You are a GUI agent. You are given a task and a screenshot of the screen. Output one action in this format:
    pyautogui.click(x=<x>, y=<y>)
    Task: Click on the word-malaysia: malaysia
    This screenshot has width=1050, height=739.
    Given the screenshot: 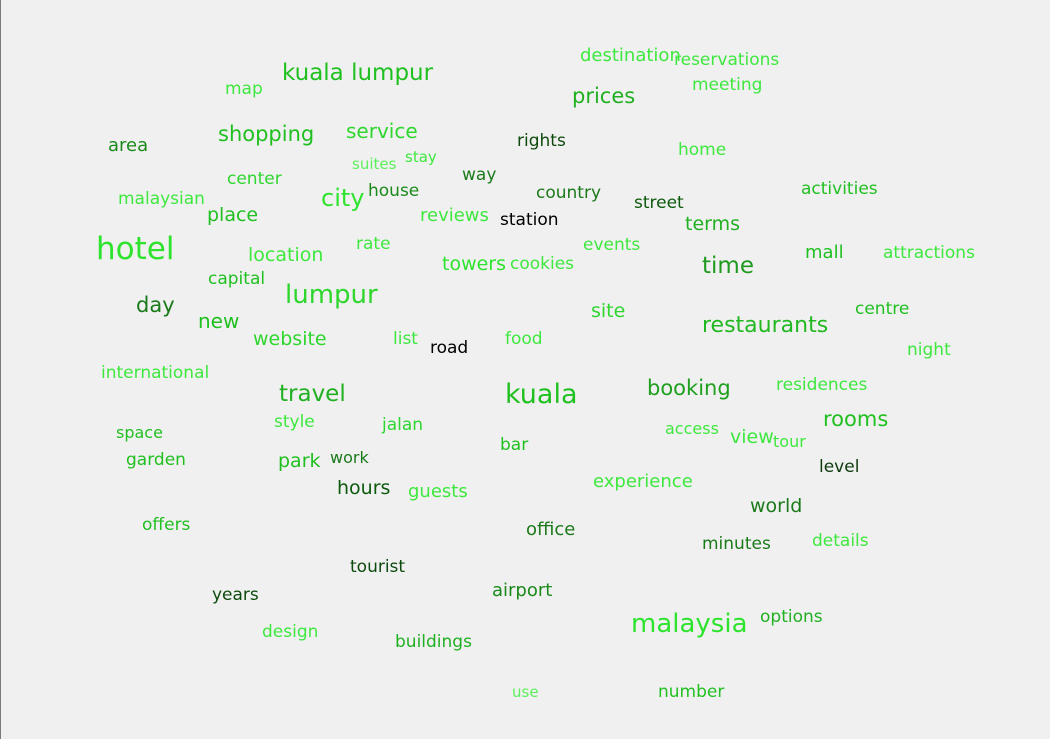 What is the action you would take?
    pyautogui.click(x=689, y=624)
    